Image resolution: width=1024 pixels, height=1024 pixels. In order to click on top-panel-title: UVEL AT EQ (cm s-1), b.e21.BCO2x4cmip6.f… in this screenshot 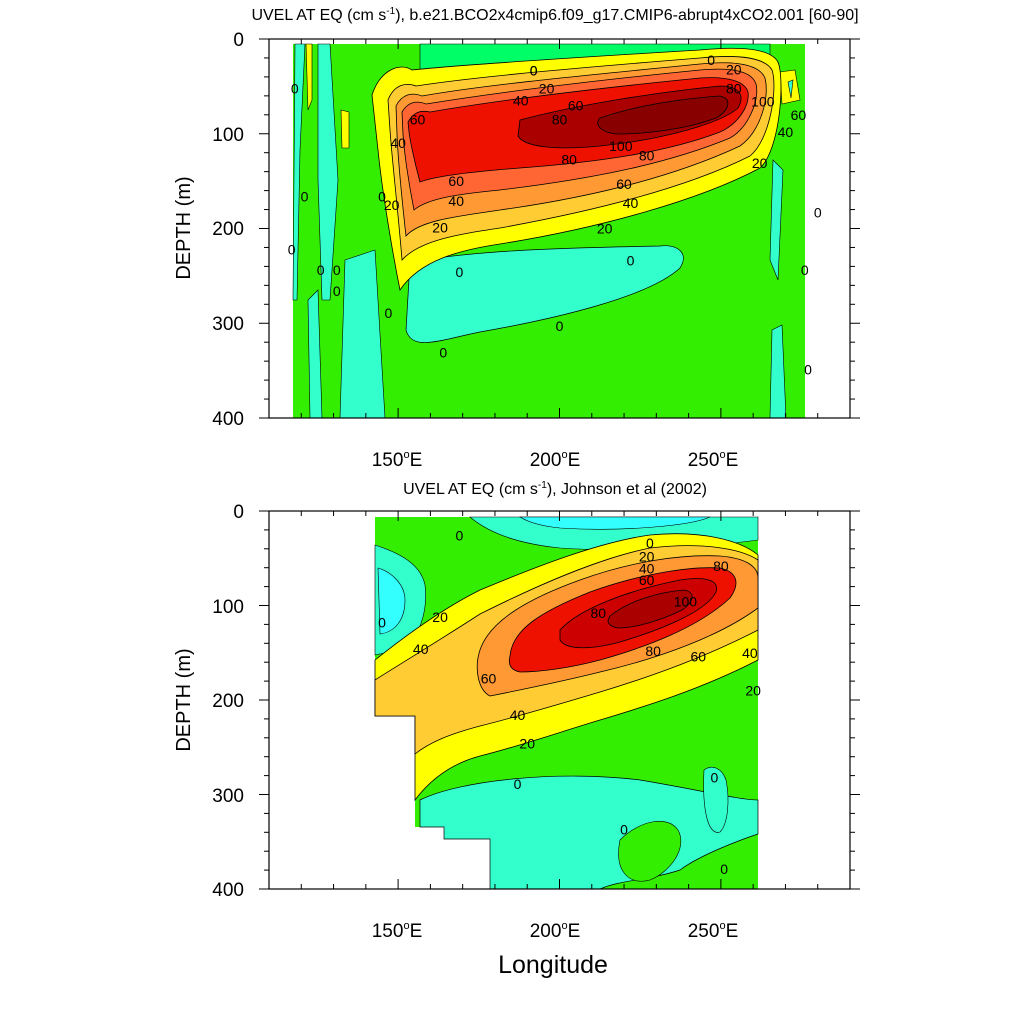, I will do `click(554, 15)`.